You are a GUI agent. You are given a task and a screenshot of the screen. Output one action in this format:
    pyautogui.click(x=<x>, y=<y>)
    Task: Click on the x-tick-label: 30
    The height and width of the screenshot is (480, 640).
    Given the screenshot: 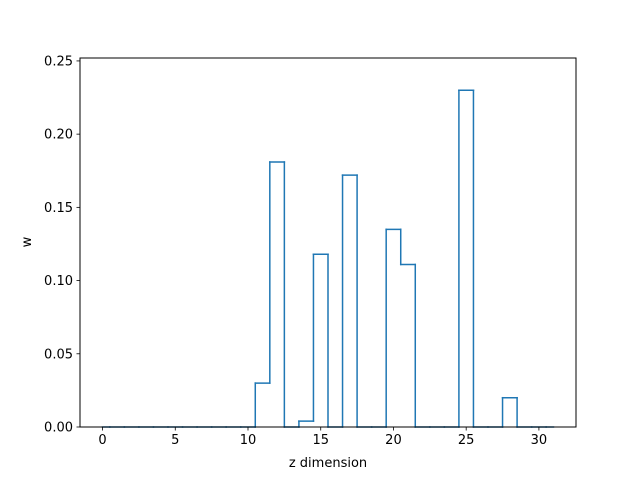 What is the action you would take?
    pyautogui.click(x=539, y=440)
    